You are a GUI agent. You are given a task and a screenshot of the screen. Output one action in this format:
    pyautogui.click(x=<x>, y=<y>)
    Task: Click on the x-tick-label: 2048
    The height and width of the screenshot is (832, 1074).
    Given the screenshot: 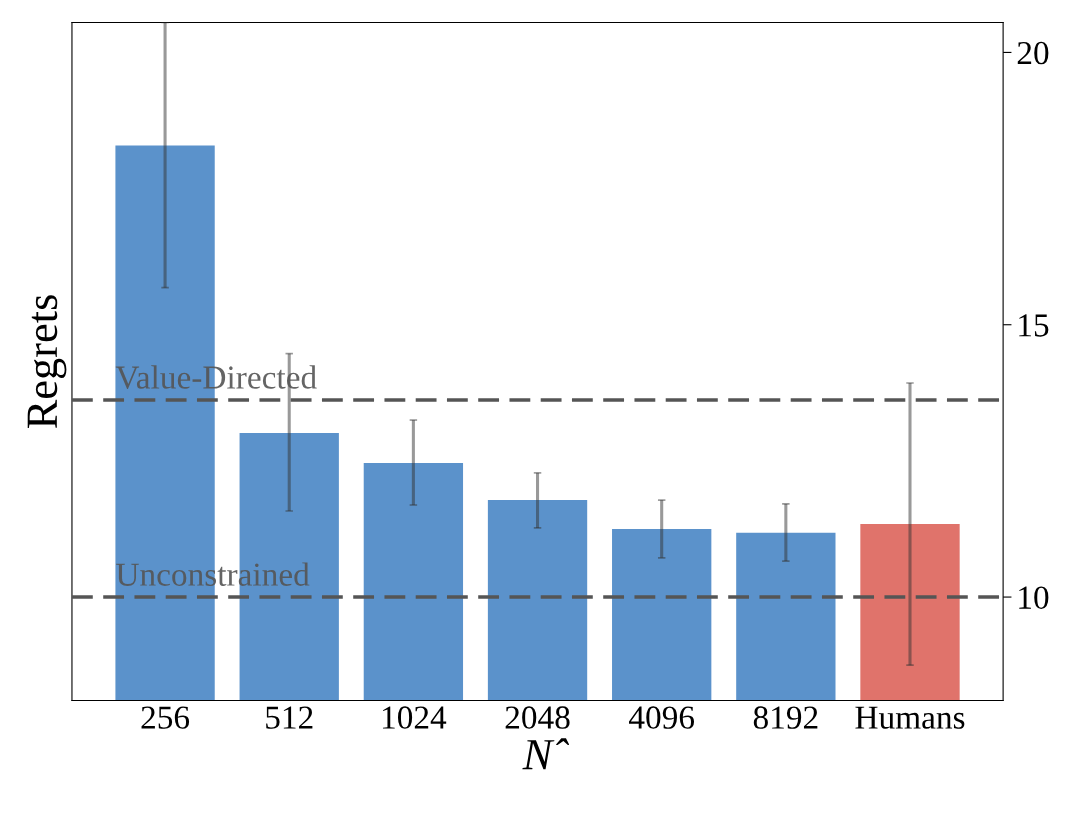 What is the action you would take?
    pyautogui.click(x=537, y=717)
    